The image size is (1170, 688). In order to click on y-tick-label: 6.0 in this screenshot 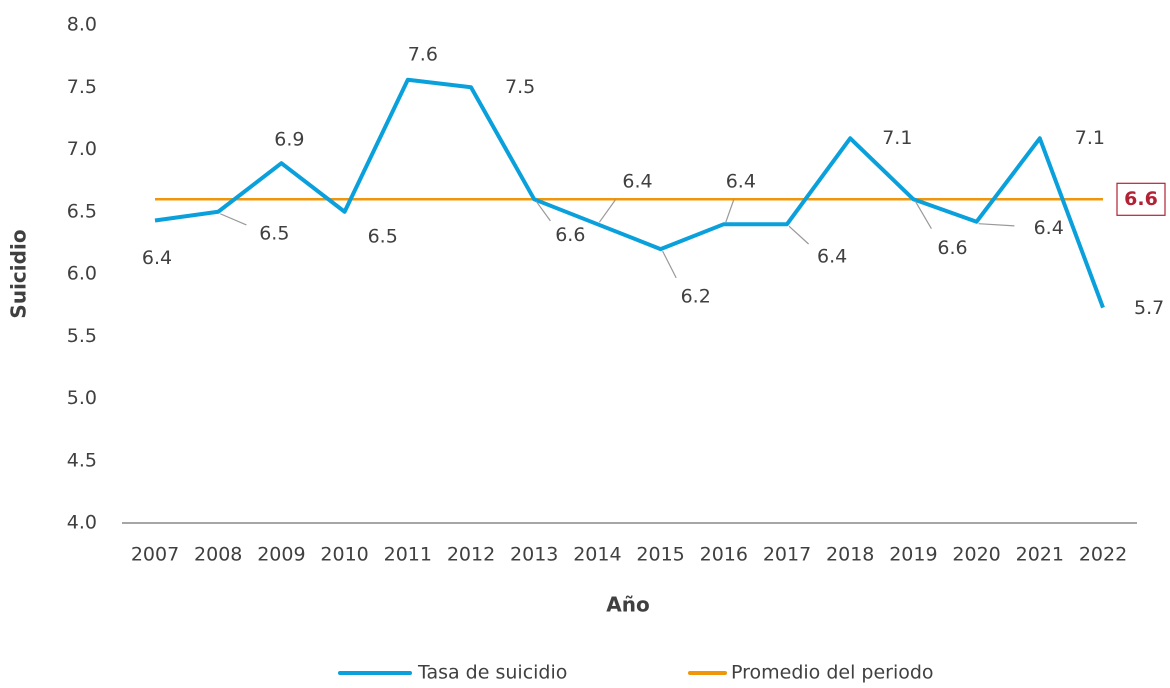, I will do `click(82, 274)`.